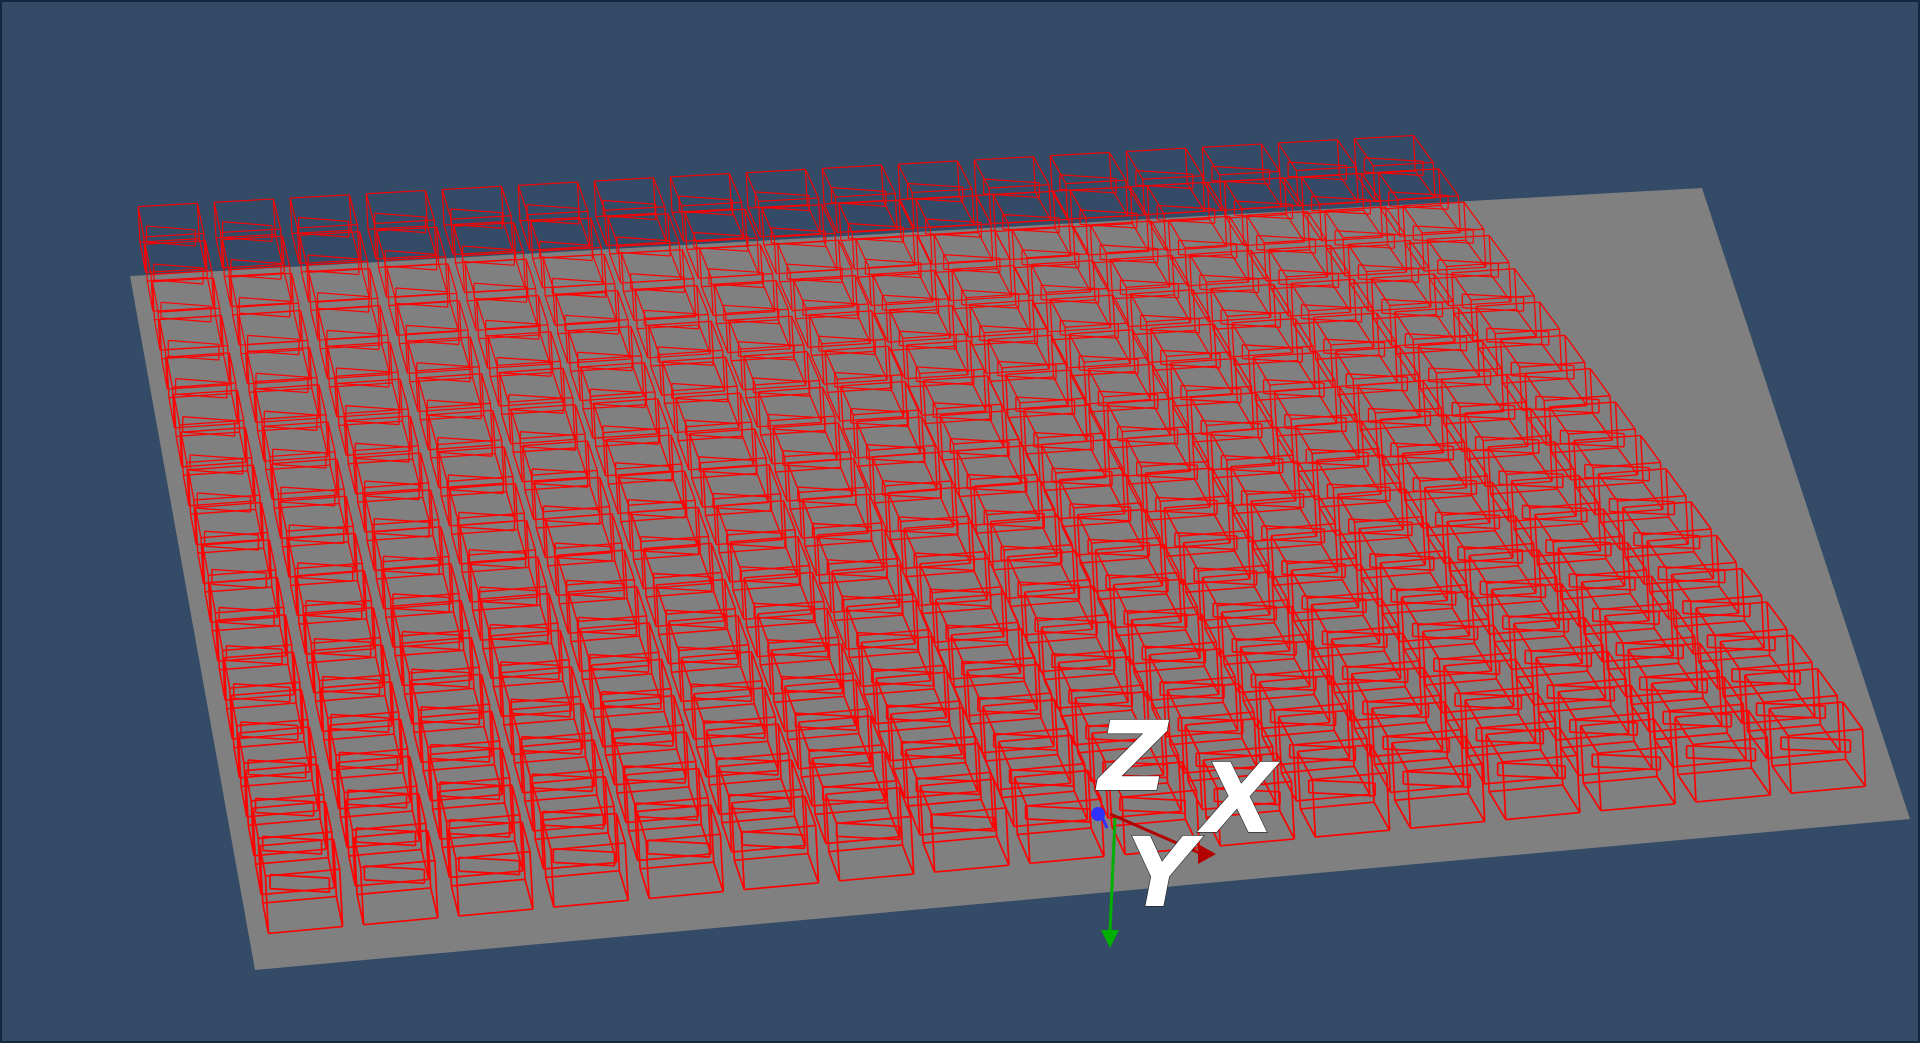 The height and width of the screenshot is (1043, 1920). What do you see at coordinates (1165, 873) in the screenshot?
I see `y-axis-label: Y` at bounding box center [1165, 873].